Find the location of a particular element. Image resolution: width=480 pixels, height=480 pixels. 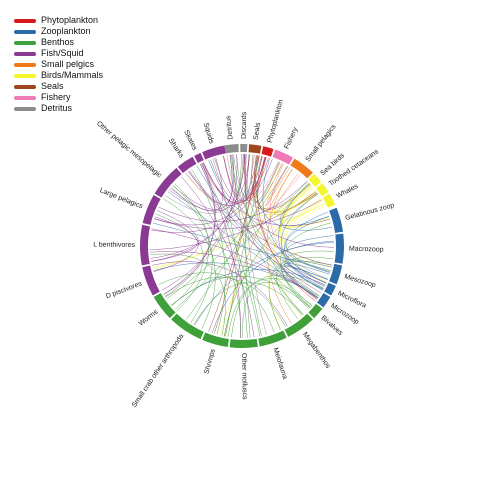

legend-label: Phytoplankton is located at coordinates (70, 20).